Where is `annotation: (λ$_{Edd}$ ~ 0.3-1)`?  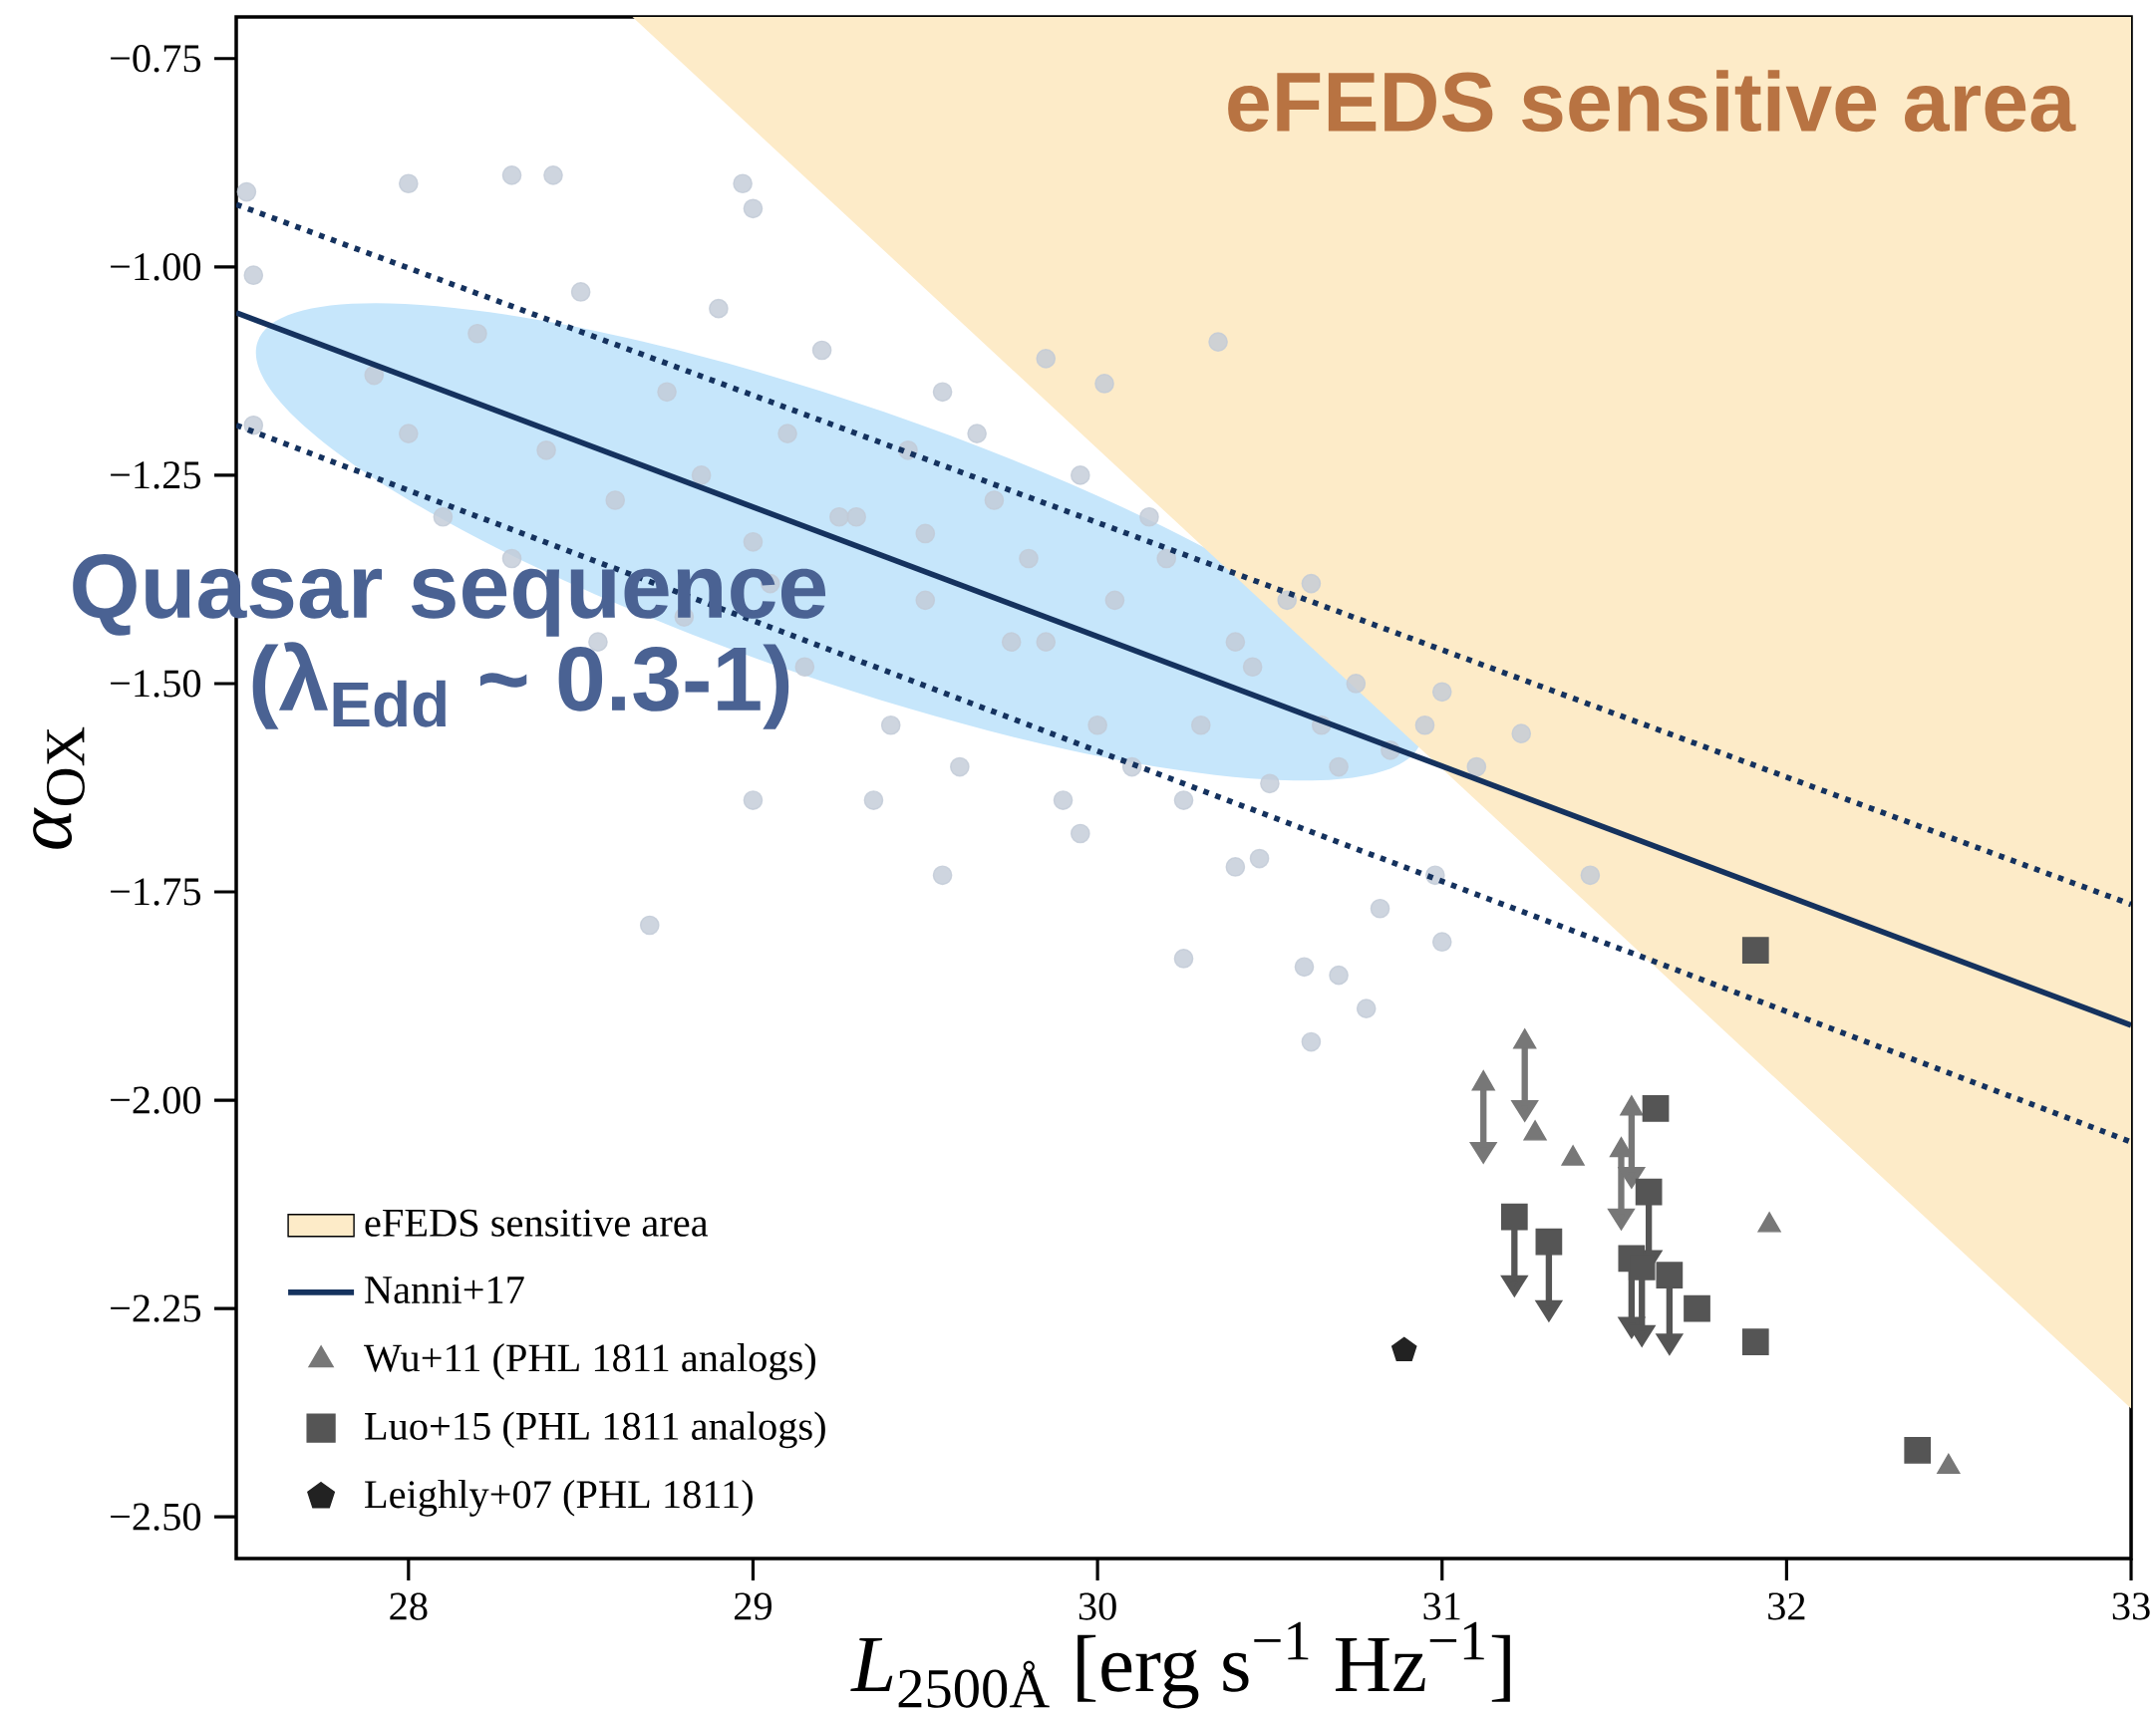
annotation: (λ$_{Edd}$ ~ 0.3-1) is located at coordinates (520, 685).